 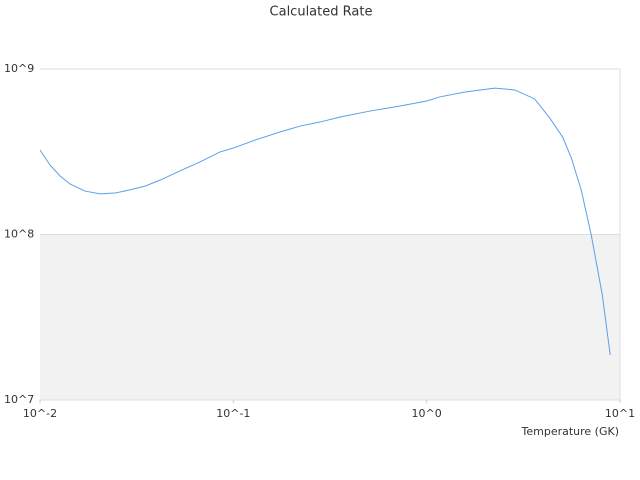 What do you see at coordinates (570, 431) in the screenshot?
I see `x-axis-label: Temperature (GK)` at bounding box center [570, 431].